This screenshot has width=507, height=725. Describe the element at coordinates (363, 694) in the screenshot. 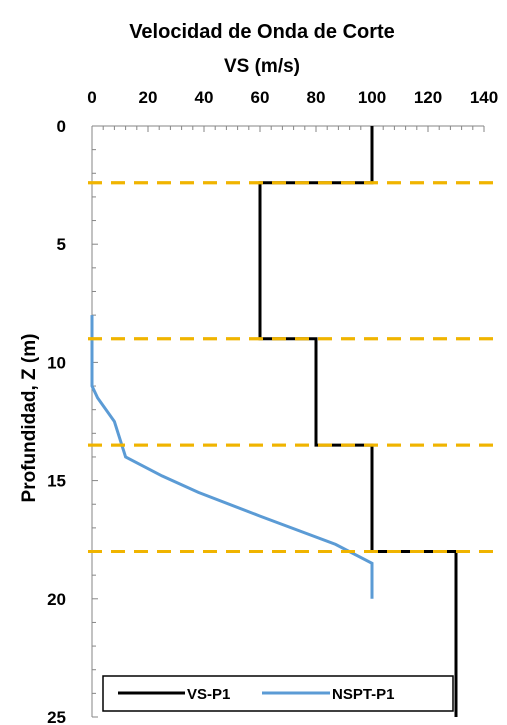

I see `legend-label-nspt-p1: NSPT-P1` at that location.